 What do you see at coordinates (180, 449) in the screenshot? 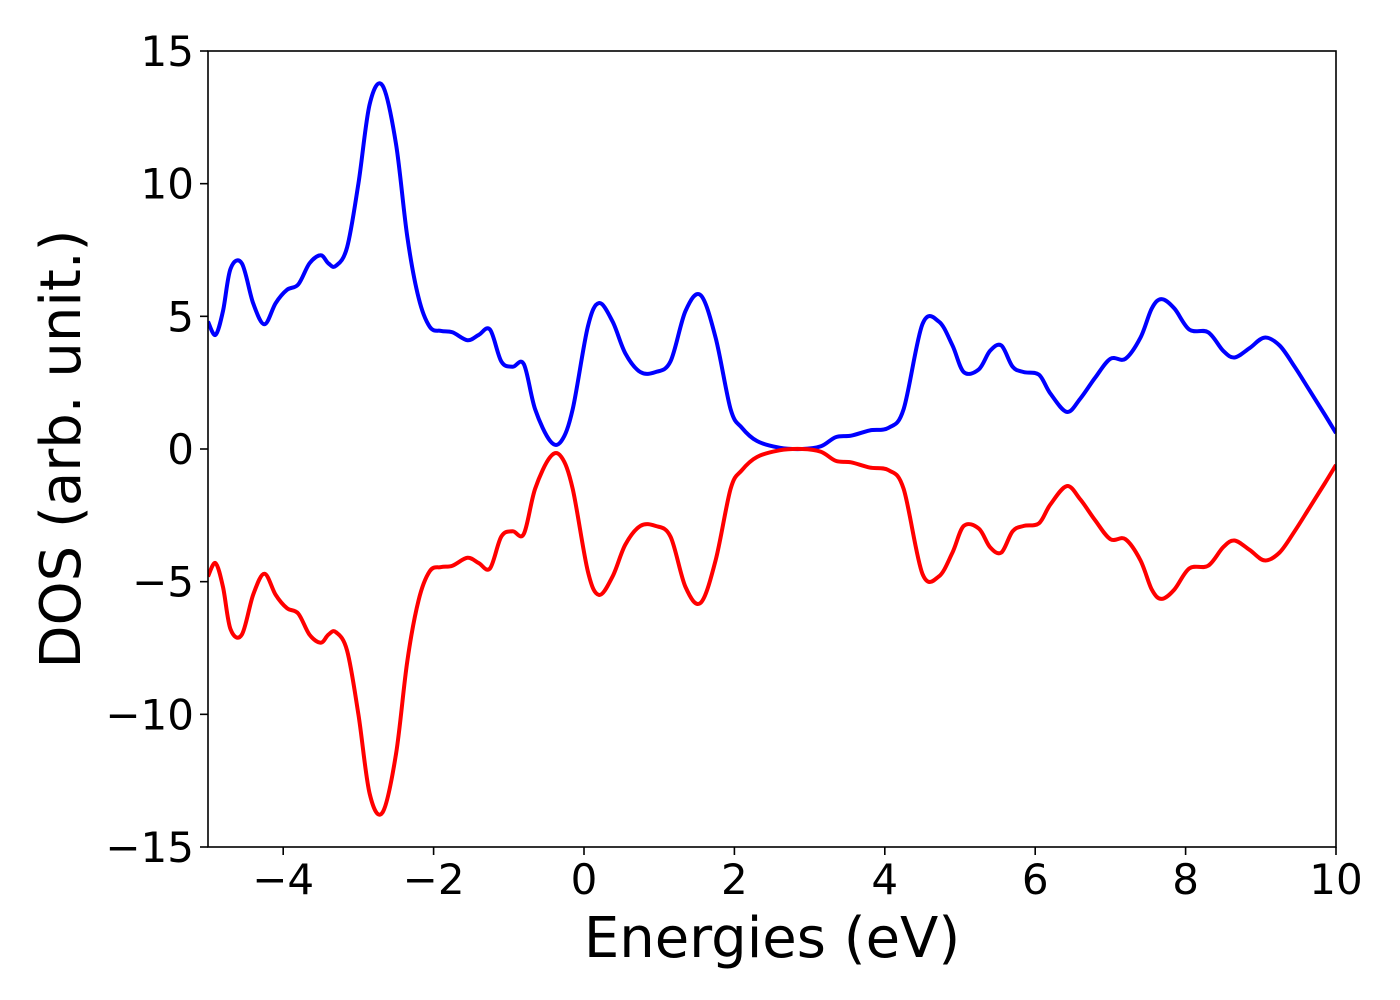
I see `y-tick-label: 0` at bounding box center [180, 449].